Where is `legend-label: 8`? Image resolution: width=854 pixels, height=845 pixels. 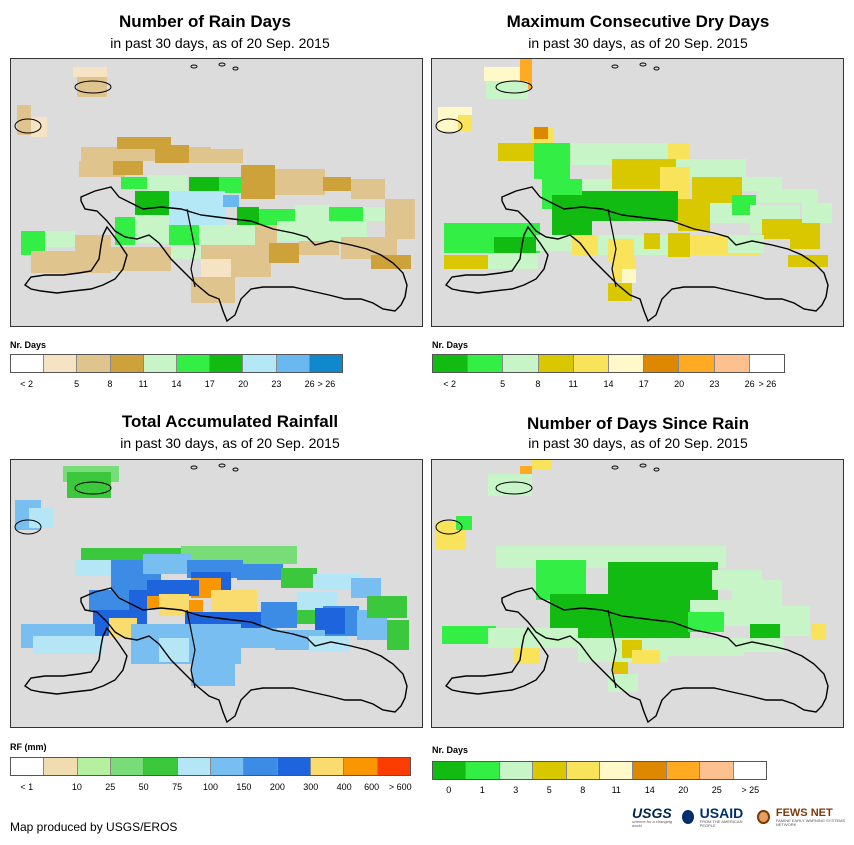 legend-label: 8 is located at coordinates (583, 790).